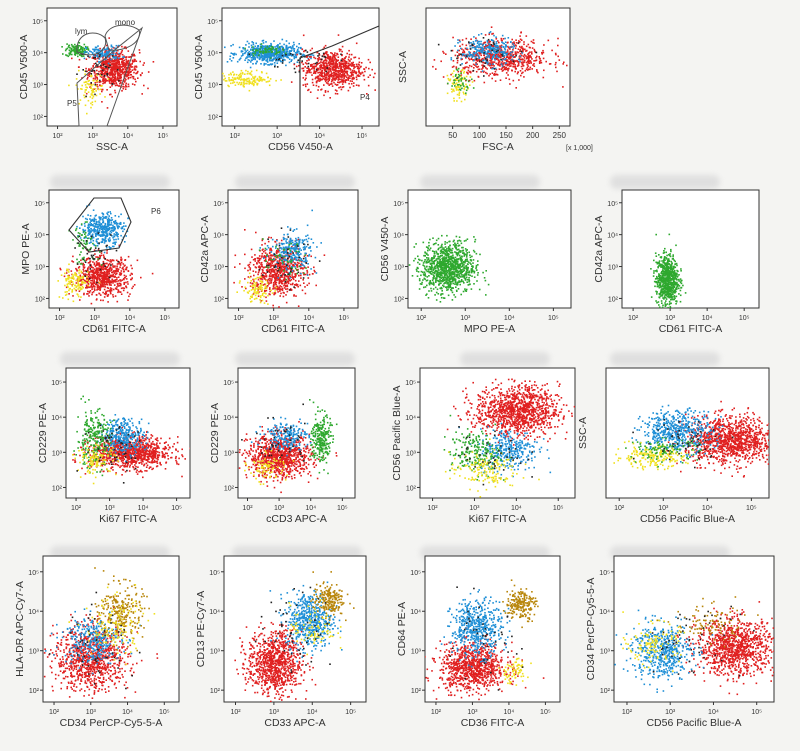  What do you see at coordinates (81, 31) in the screenshot?
I see `gate-label: lym` at bounding box center [81, 31].